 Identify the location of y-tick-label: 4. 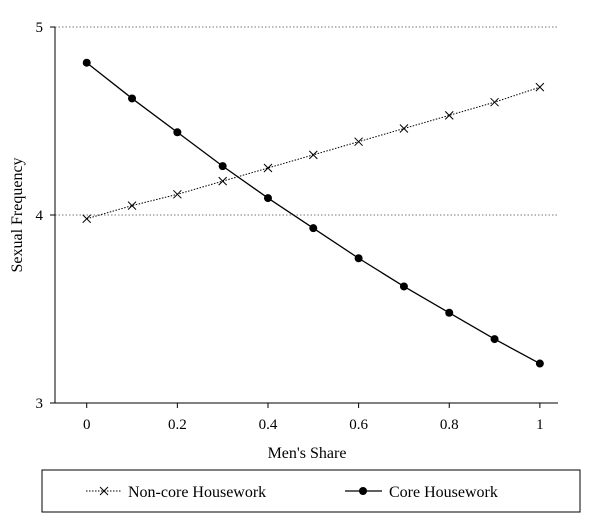
(40, 216).